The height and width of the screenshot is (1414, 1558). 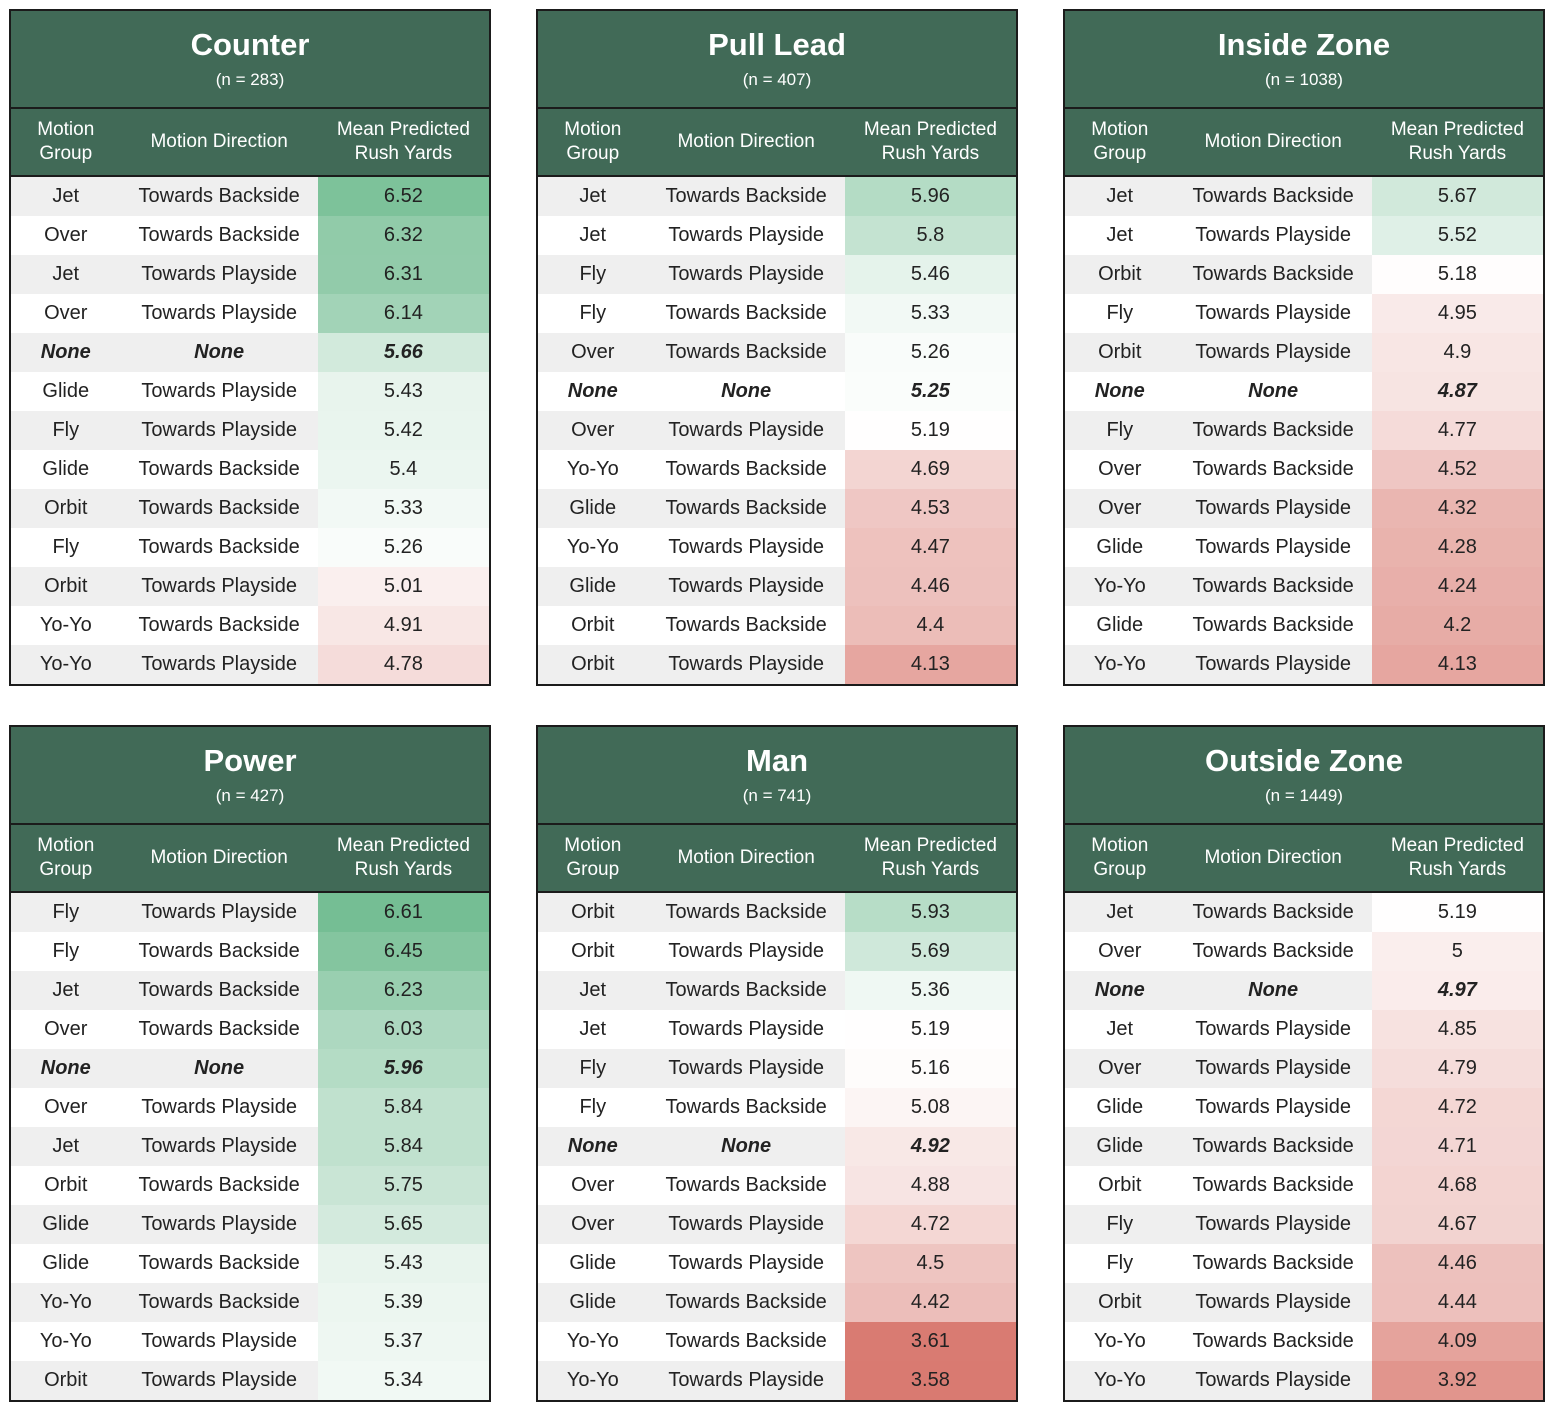 I want to click on rush-yards-cell: 5.67, so click(x=1457, y=196).